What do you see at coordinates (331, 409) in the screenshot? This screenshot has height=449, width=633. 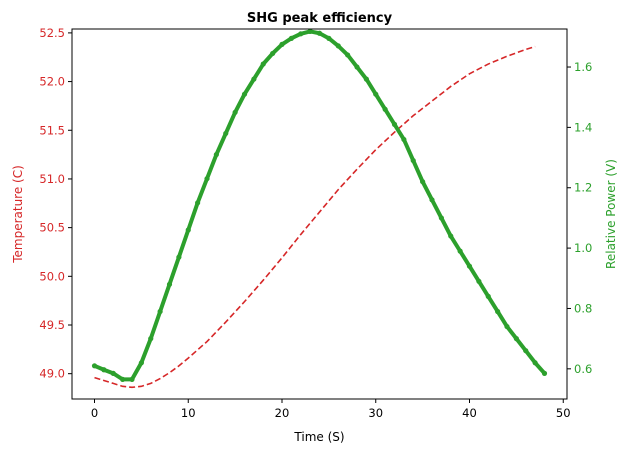 I see `x-axis: 0 10 20 30 40 50` at bounding box center [331, 409].